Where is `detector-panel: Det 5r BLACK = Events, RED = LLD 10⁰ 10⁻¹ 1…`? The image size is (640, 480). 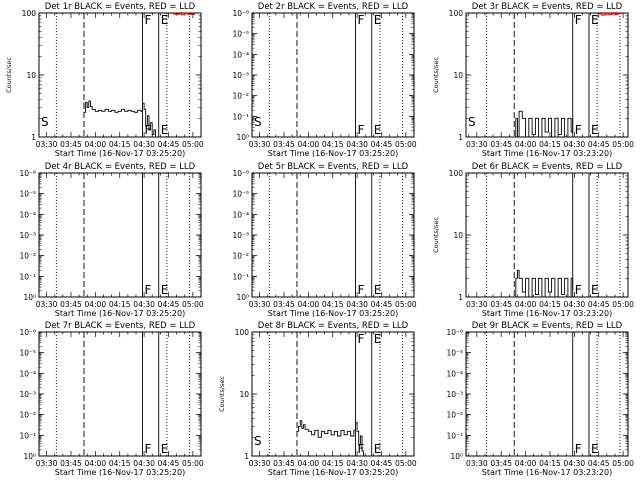 detector-panel: Det 5r BLACK = Events, RED = LLD 10⁰ 10⁻¹ 1… is located at coordinates (324, 240).